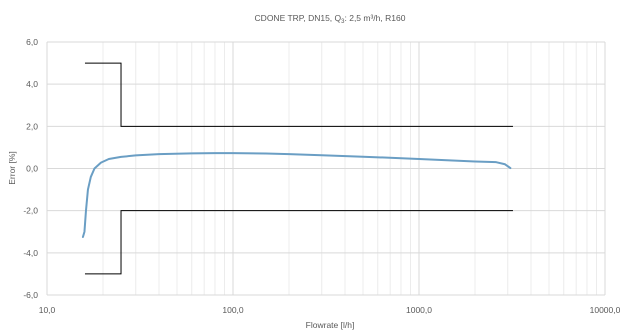  I want to click on y-tick-labels: 6,0 4,0 2,0 0,0 -2,0 -4,0 -6,0, so click(30, 168).